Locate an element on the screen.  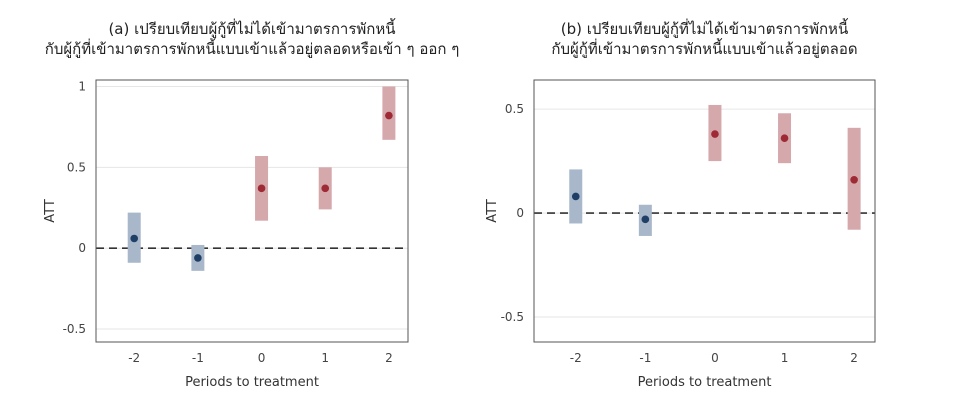
chart-a-xtick-label-4: 2 is located at coordinates (389, 358).